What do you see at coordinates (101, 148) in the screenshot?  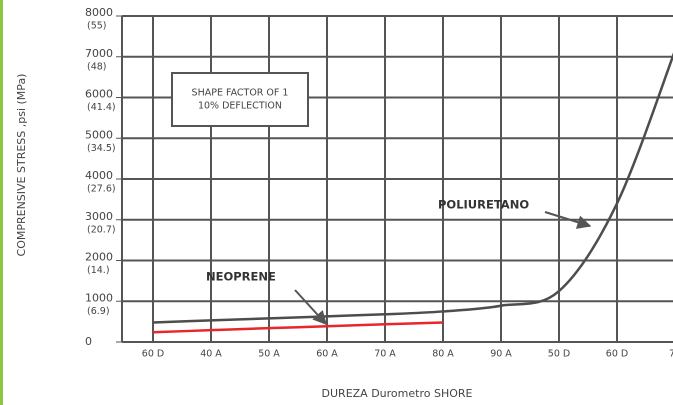 I see `y-tick-sublabel: (34.5)` at bounding box center [101, 148].